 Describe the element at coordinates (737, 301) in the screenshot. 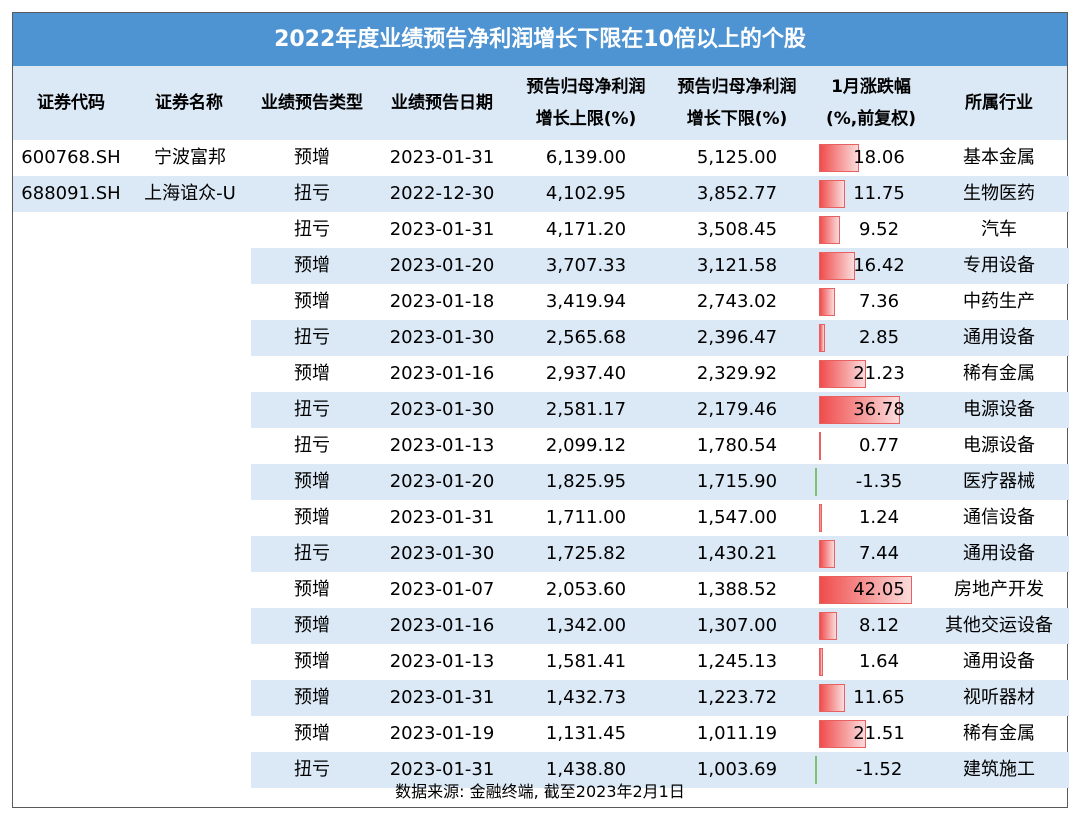

I see `cell-lower: 2,743.02` at that location.